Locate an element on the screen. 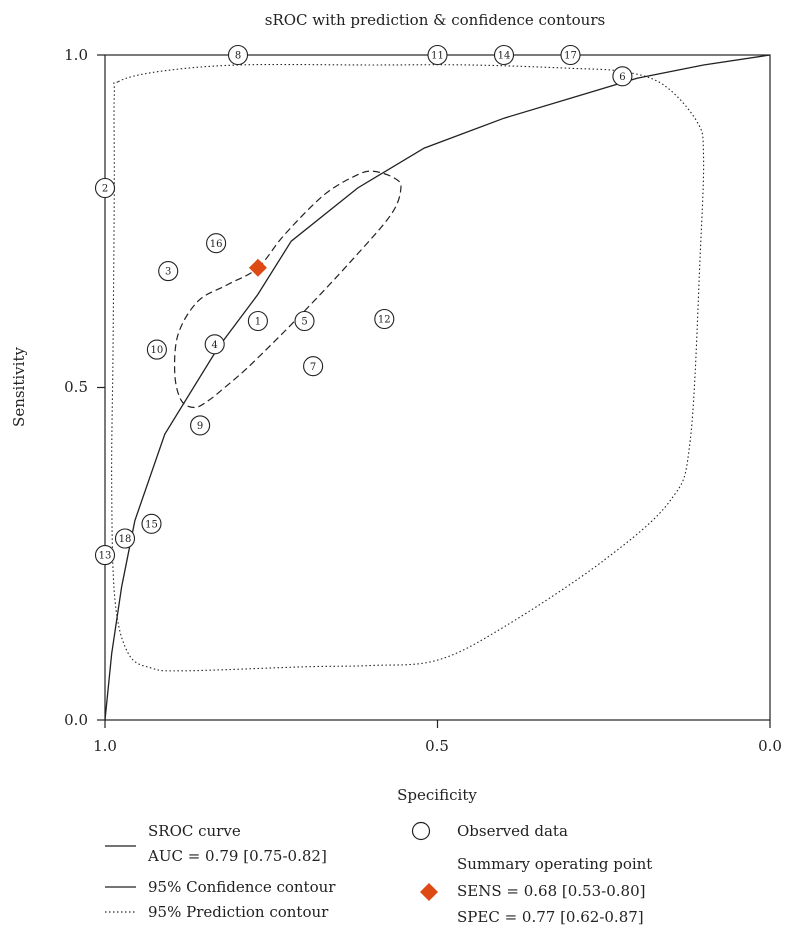 The image size is (786, 932). study-point-label: 5 is located at coordinates (304, 322).